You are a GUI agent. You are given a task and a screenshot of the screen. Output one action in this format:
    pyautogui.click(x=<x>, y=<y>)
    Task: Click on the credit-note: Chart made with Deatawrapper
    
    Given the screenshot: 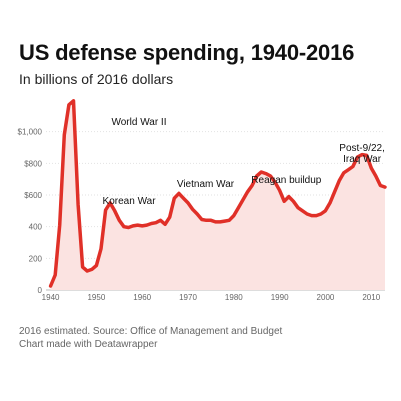 What is the action you would take?
    pyautogui.click(x=88, y=344)
    